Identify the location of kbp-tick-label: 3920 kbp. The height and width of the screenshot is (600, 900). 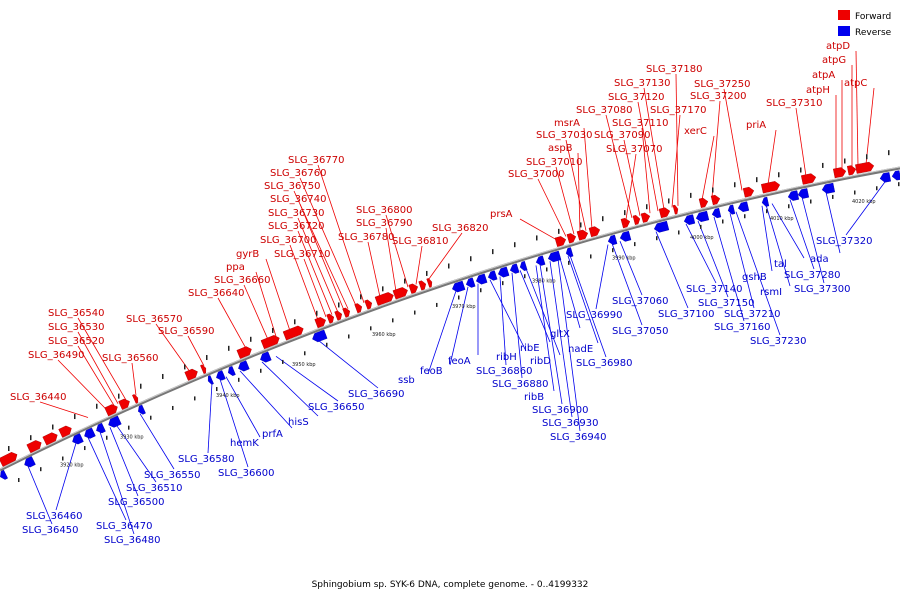
(72, 466).